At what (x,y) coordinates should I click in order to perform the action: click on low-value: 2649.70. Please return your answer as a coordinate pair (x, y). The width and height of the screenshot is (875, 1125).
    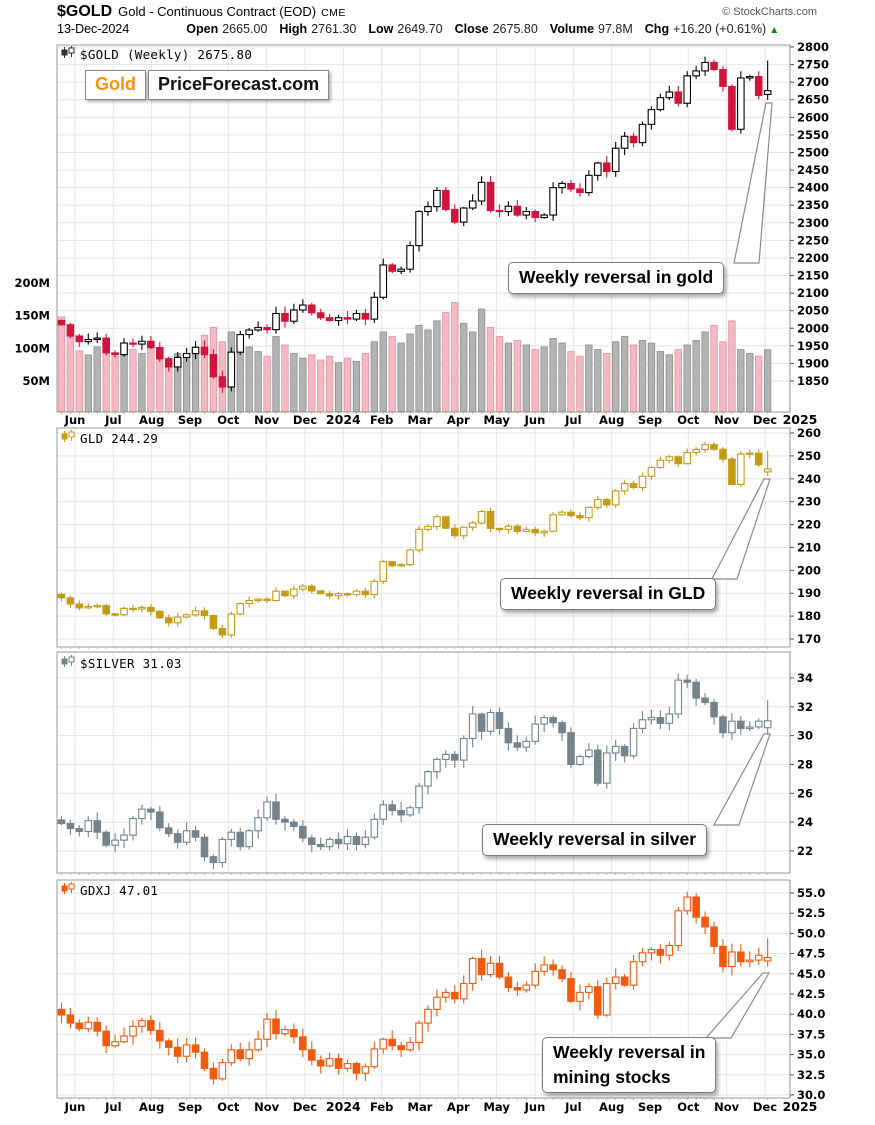
    Looking at the image, I should click on (420, 29).